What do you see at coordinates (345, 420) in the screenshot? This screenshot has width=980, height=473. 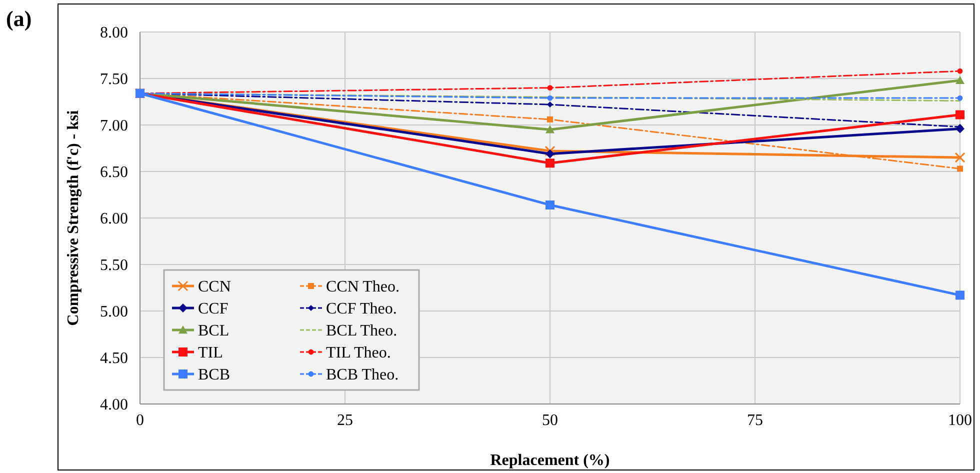 I see `x-tick-label: 25` at bounding box center [345, 420].